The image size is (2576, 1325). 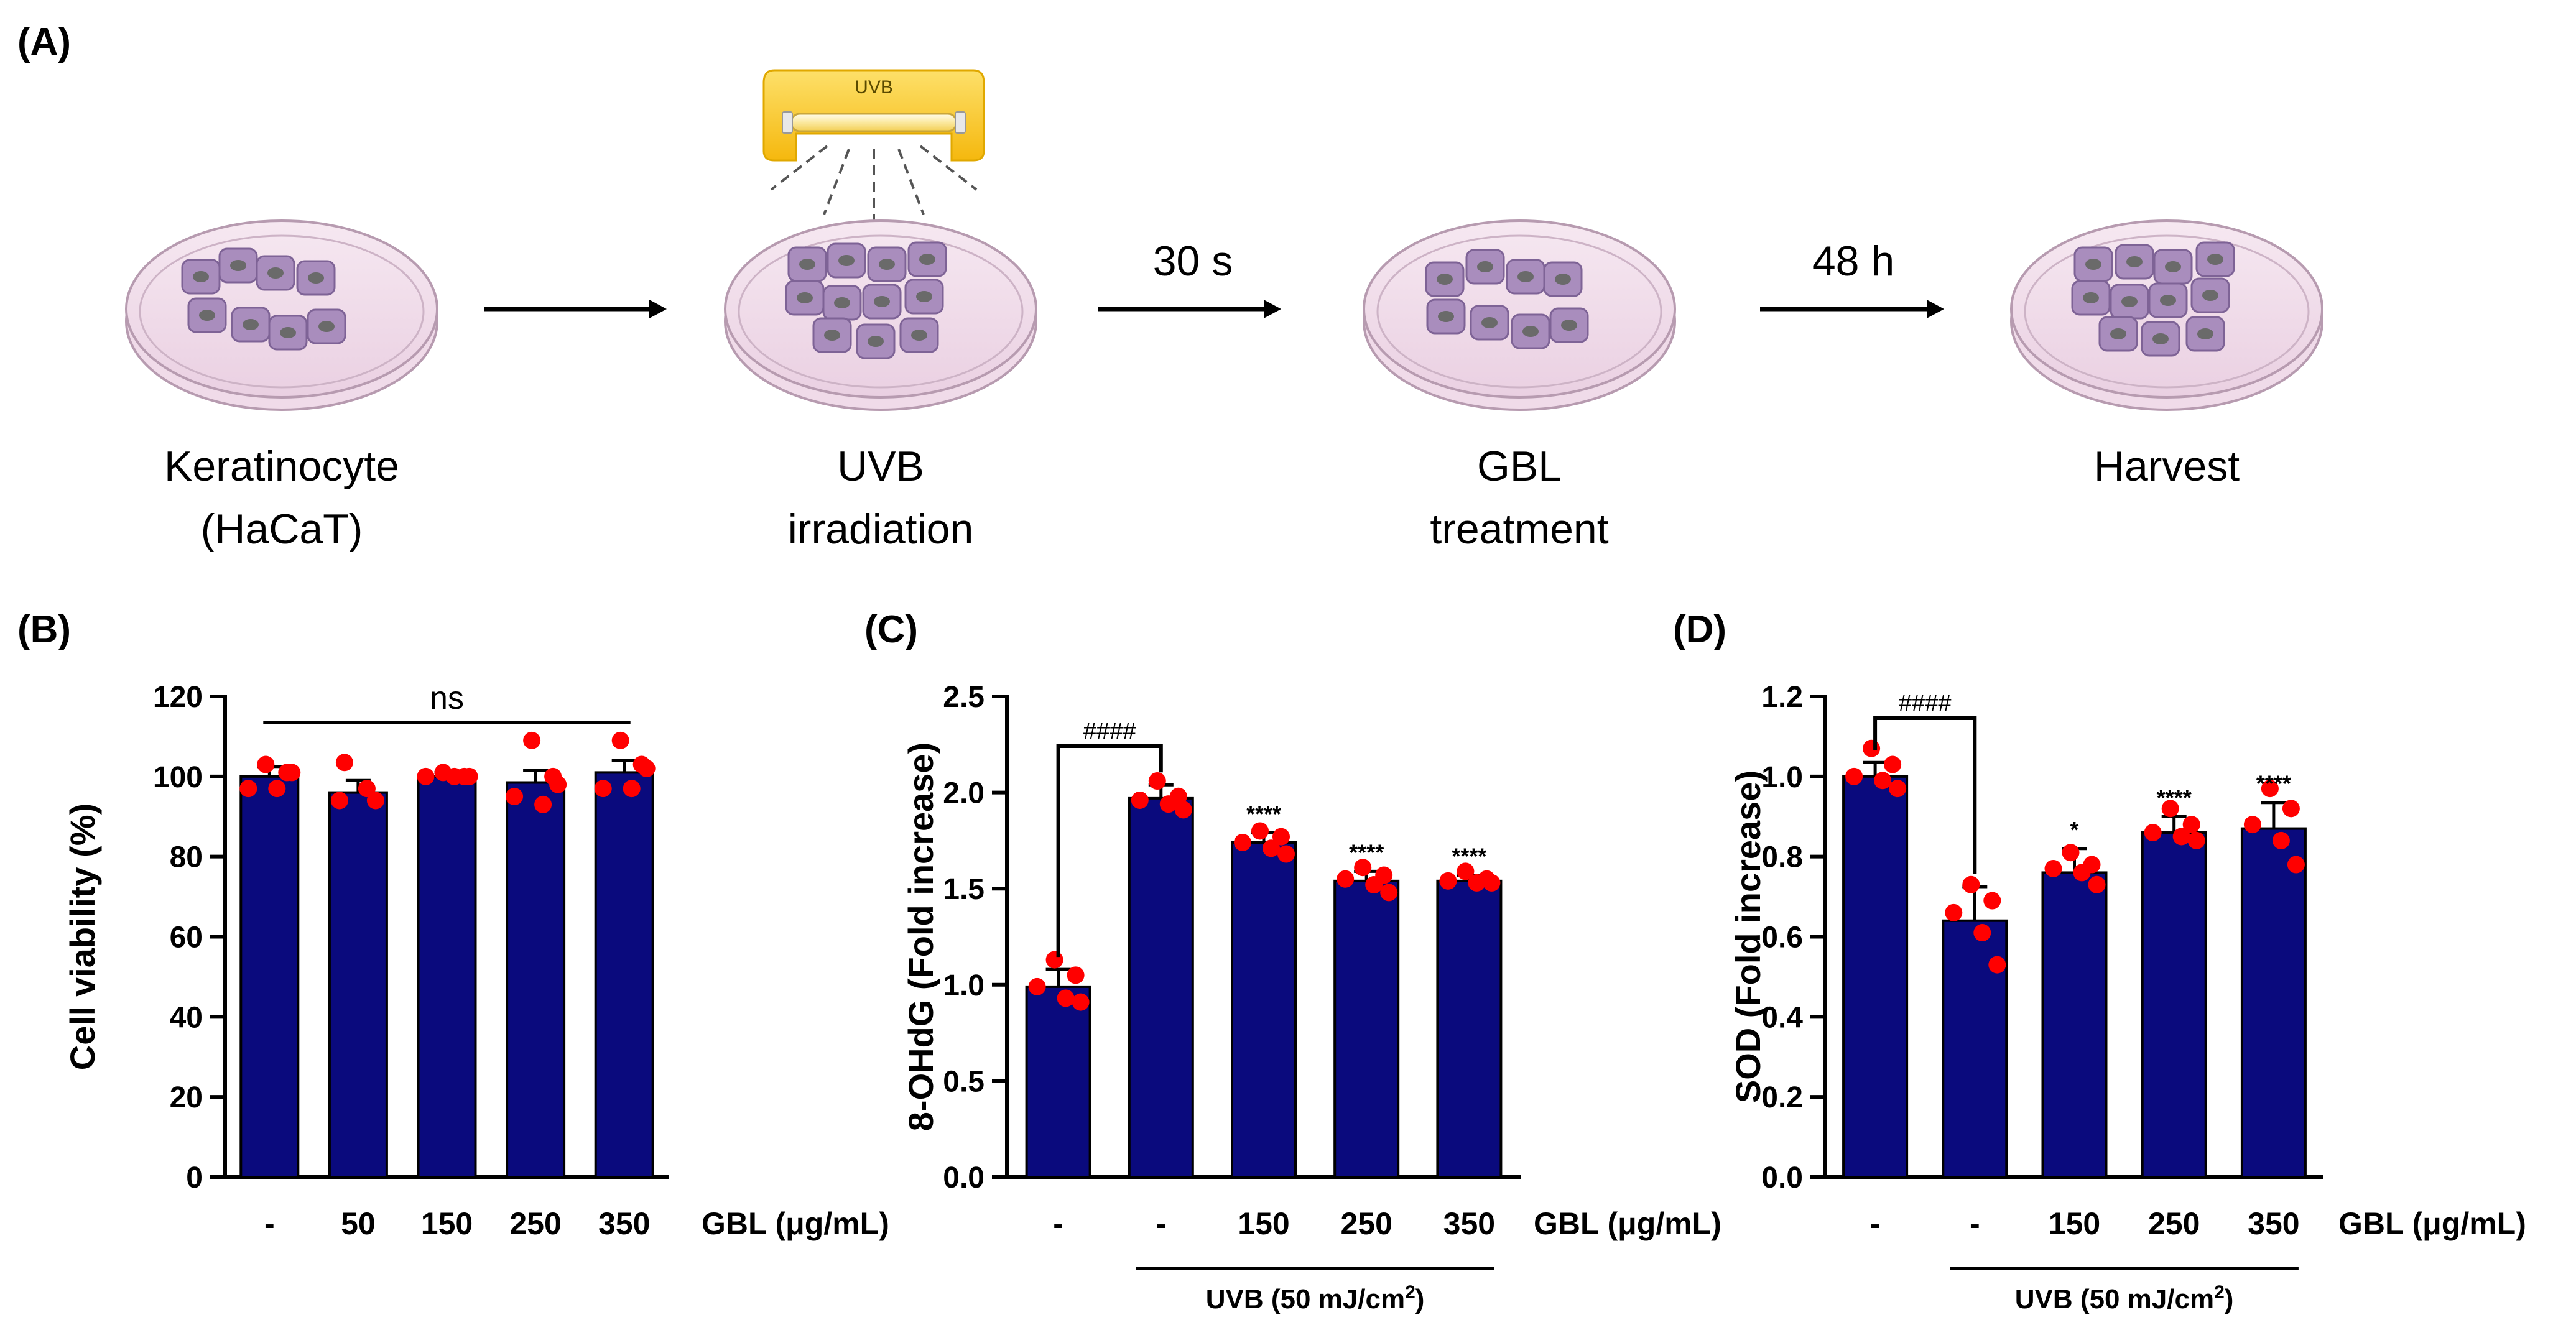 What do you see at coordinates (1366, 1223) in the screenshot?
I see `x-tick-label: 250` at bounding box center [1366, 1223].